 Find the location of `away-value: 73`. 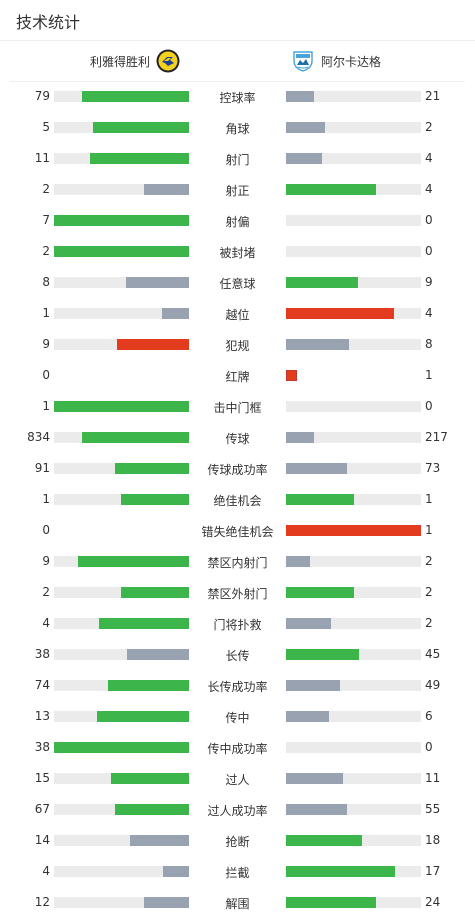

away-value: 73 is located at coordinates (433, 468).